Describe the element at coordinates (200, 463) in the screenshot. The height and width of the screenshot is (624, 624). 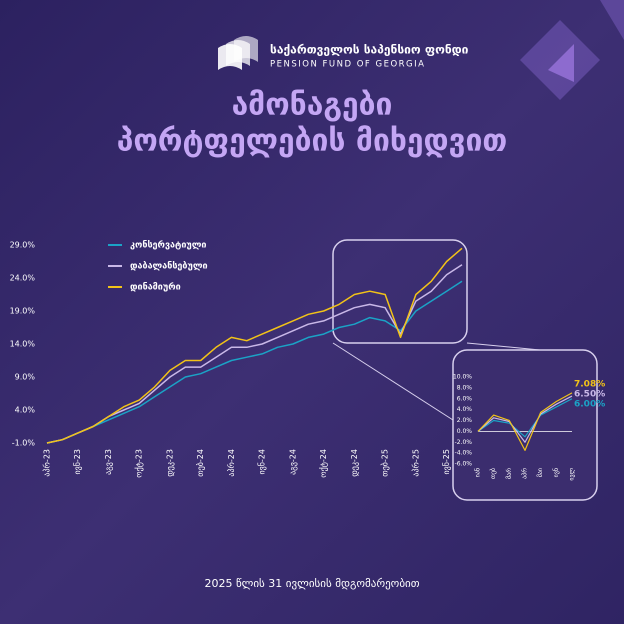
I see `x-tick-label: თებ-24` at that location.